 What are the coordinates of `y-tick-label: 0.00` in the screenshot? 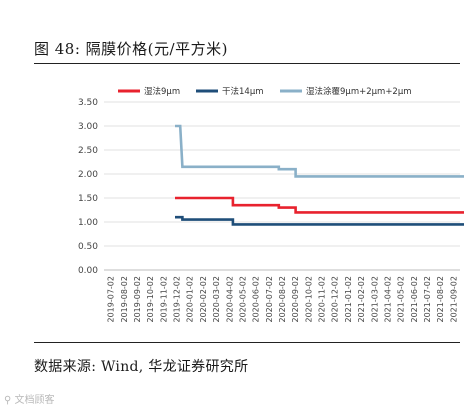 It's located at (88, 271).